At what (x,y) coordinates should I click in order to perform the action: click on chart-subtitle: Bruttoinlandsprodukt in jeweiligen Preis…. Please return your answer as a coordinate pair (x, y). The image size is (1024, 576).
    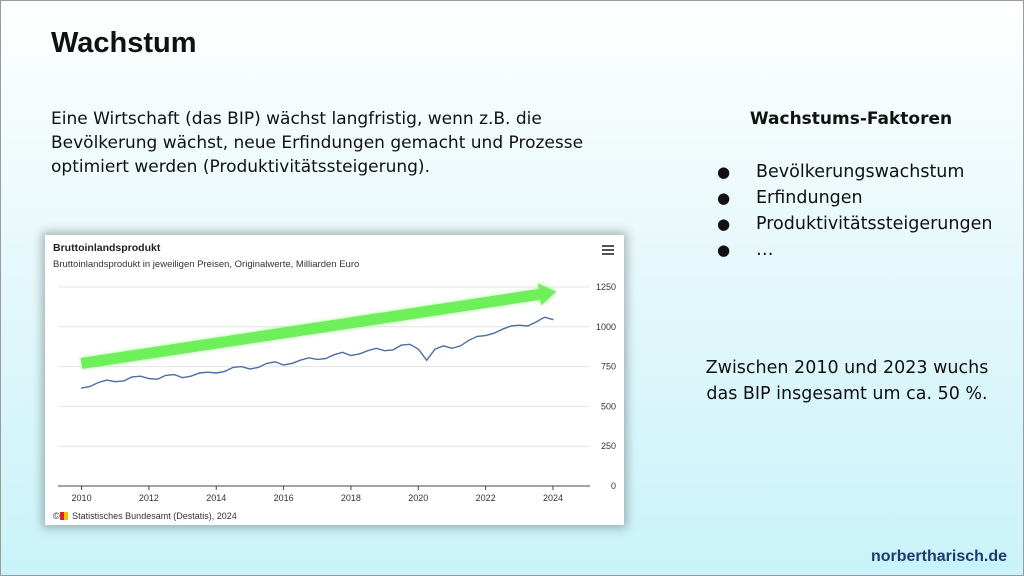
    Looking at the image, I should click on (206, 264).